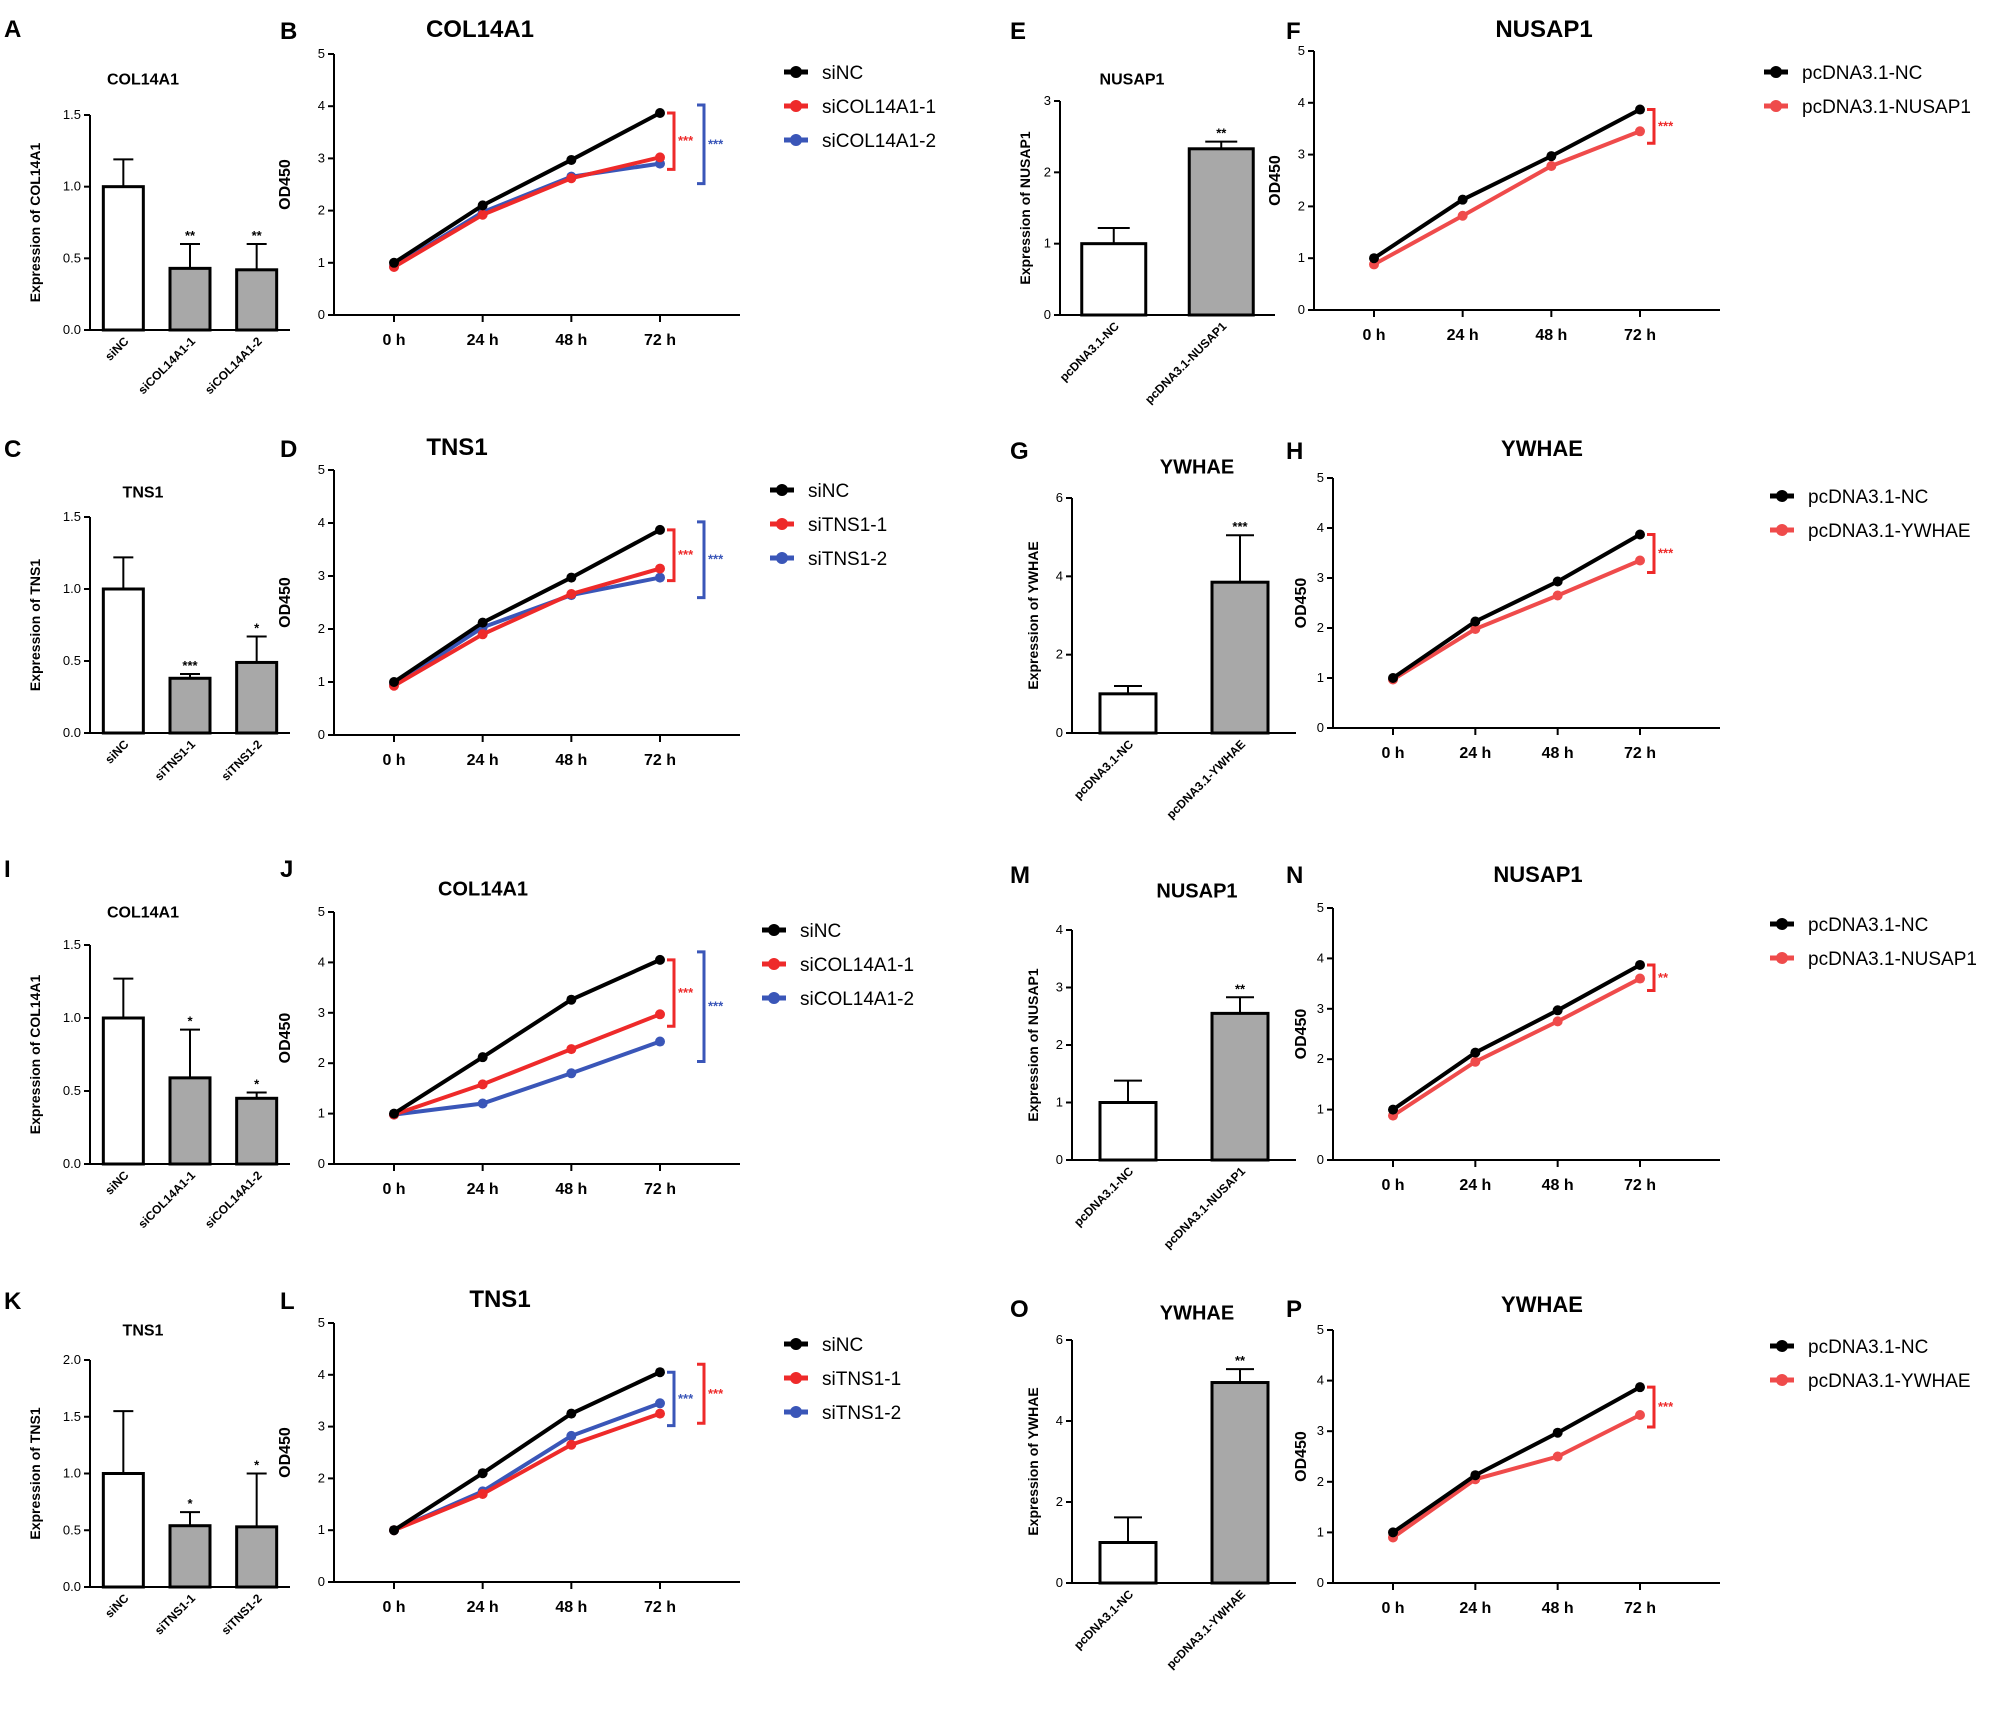 The width and height of the screenshot is (2008, 1720). What do you see at coordinates (1843, 73) in the screenshot?
I see `legend-item: pcDNA3.1-NC` at bounding box center [1843, 73].